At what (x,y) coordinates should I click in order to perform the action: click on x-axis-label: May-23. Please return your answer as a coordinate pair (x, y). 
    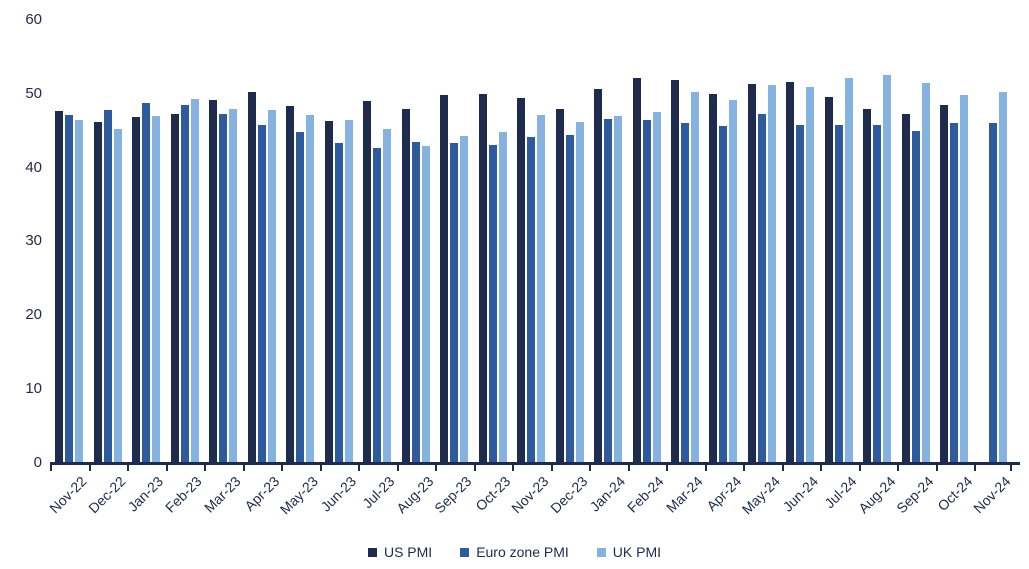
    Looking at the image, I should click on (298, 495).